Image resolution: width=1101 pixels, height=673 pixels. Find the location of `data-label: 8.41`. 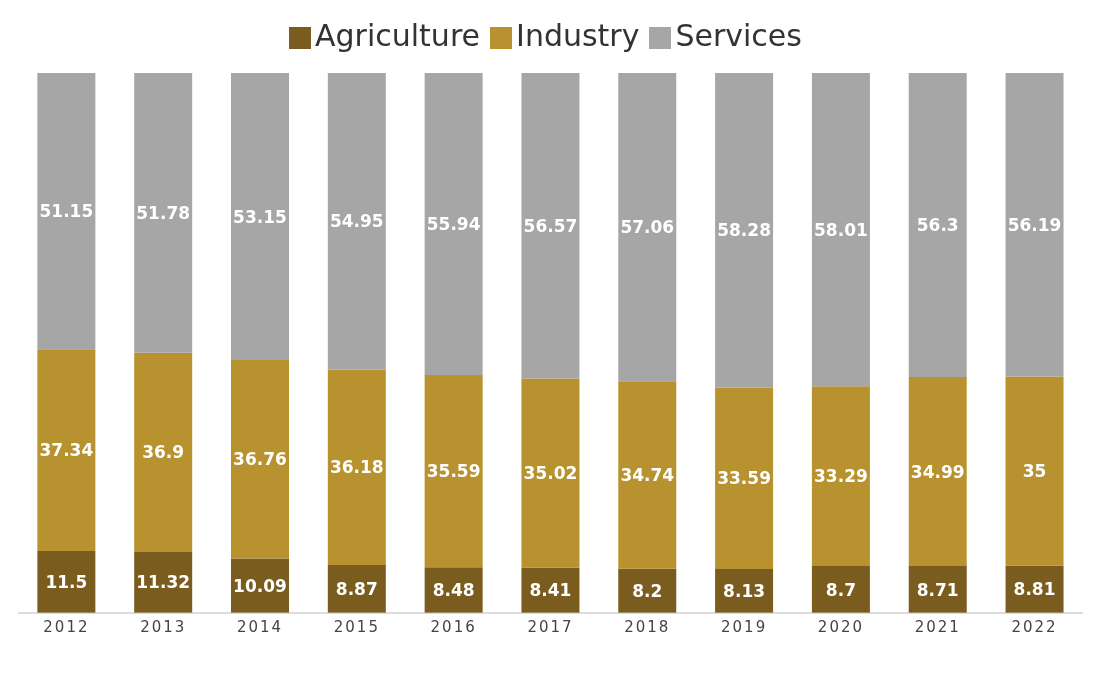

data-label: 8.41 is located at coordinates (550, 590).